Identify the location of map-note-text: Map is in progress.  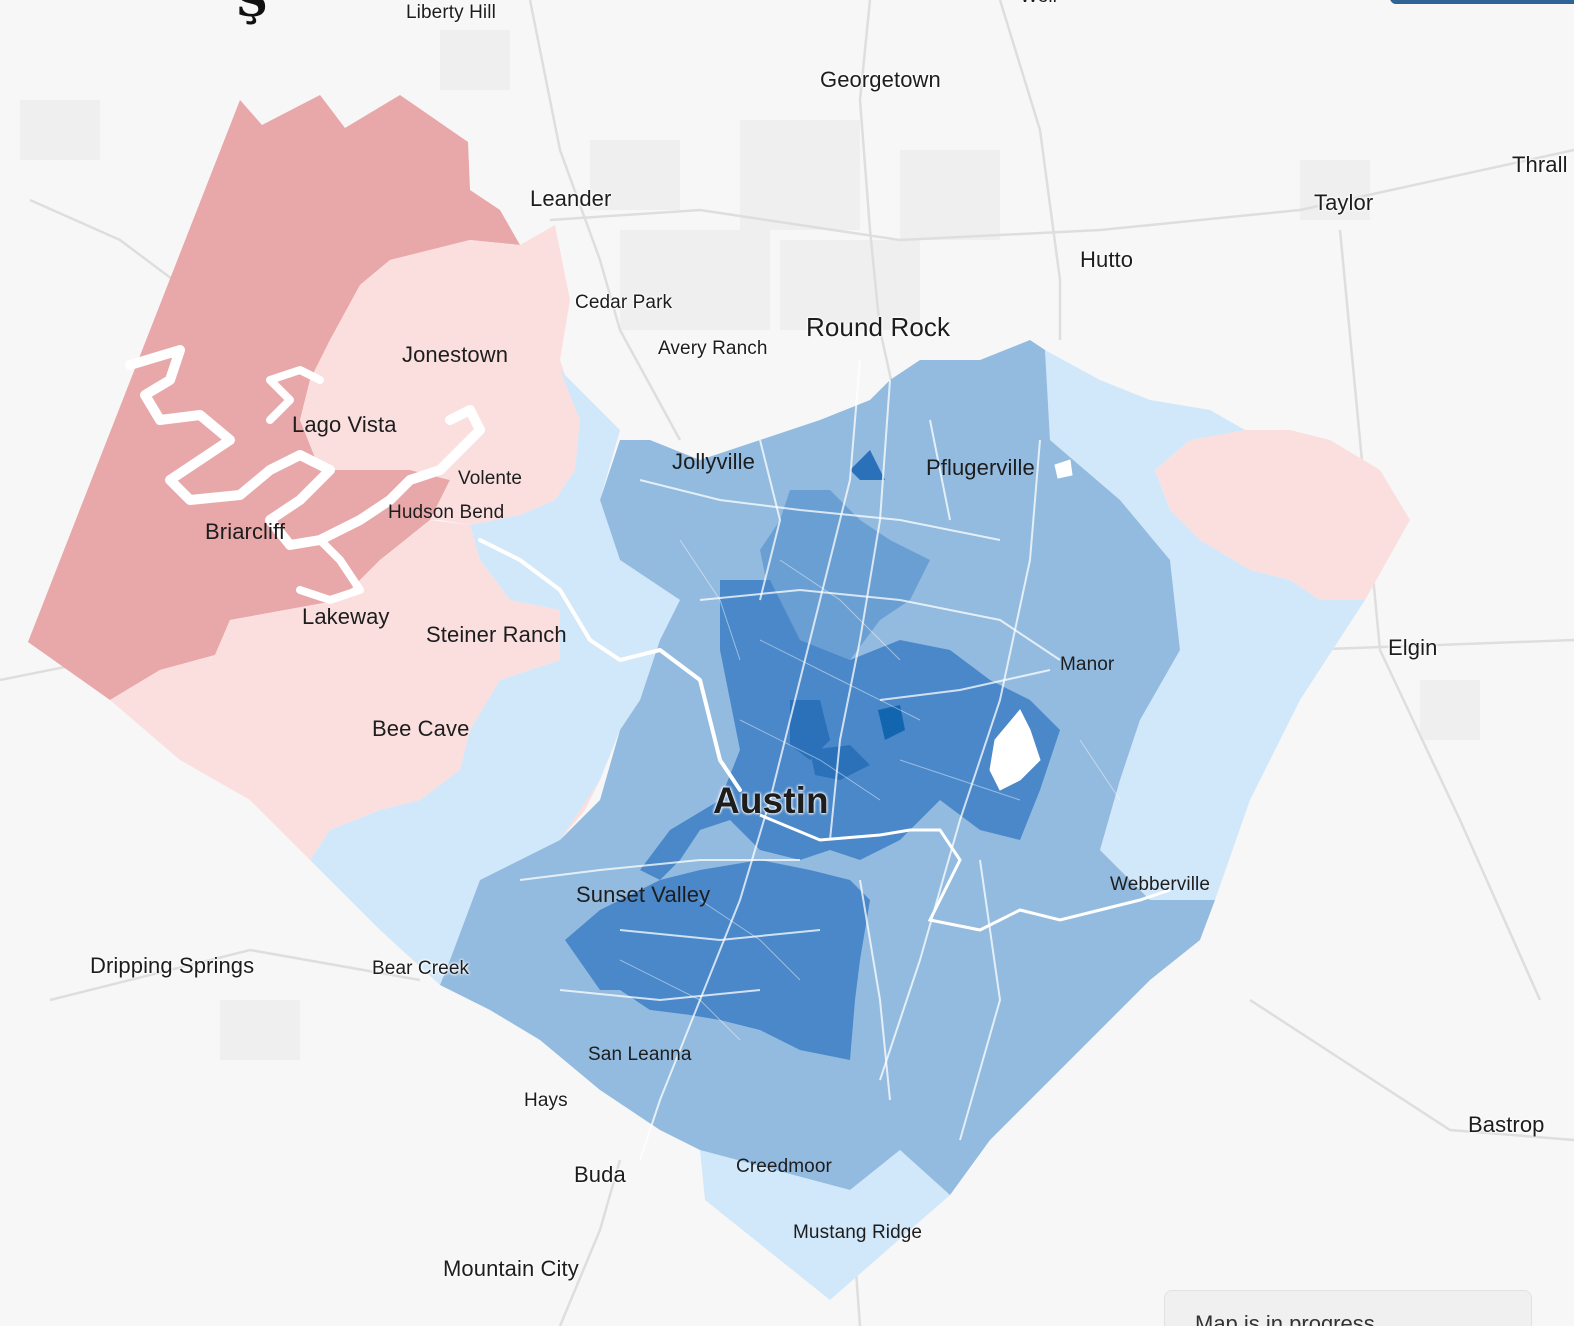
(1285, 1318).